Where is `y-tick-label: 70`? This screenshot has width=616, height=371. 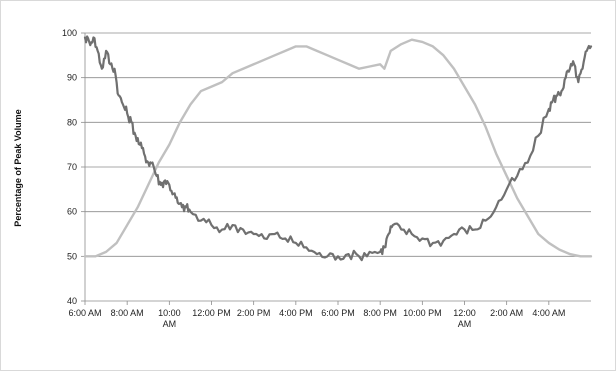
y-tick-label: 70 is located at coordinates (72, 167).